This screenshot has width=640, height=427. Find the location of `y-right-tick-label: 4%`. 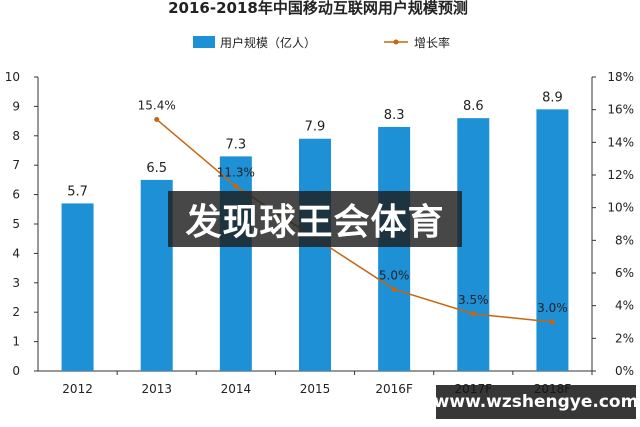

y-right-tick-label: 4% is located at coordinates (624, 306).